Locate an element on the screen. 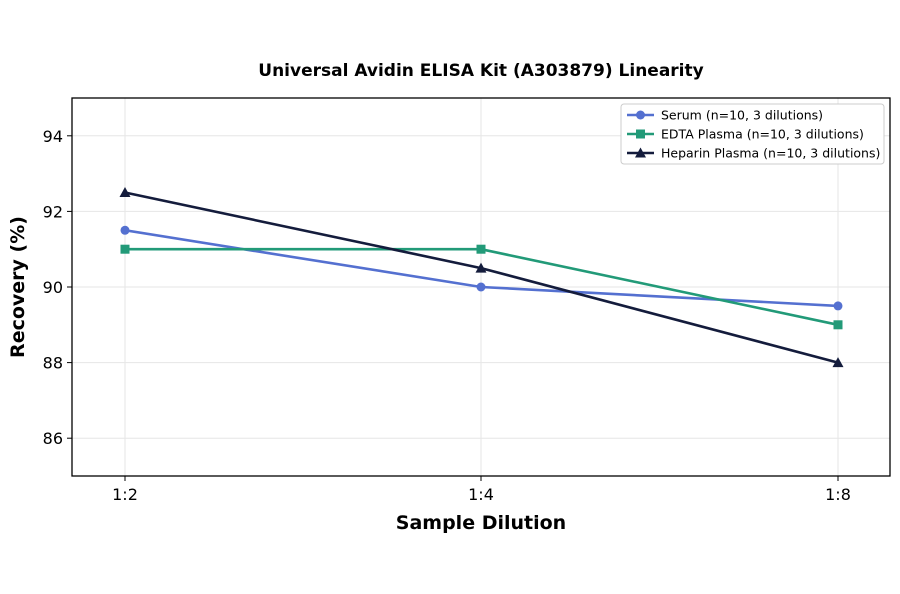  legend-entry: EDTA Plasma (n=10, 3 dilutions) is located at coordinates (745, 134).